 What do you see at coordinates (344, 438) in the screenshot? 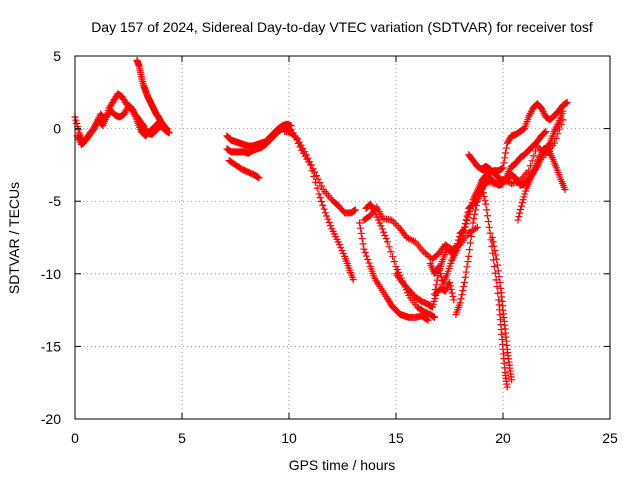
I see `x-tick-labels: 0 5 10 15 20 25` at bounding box center [344, 438].